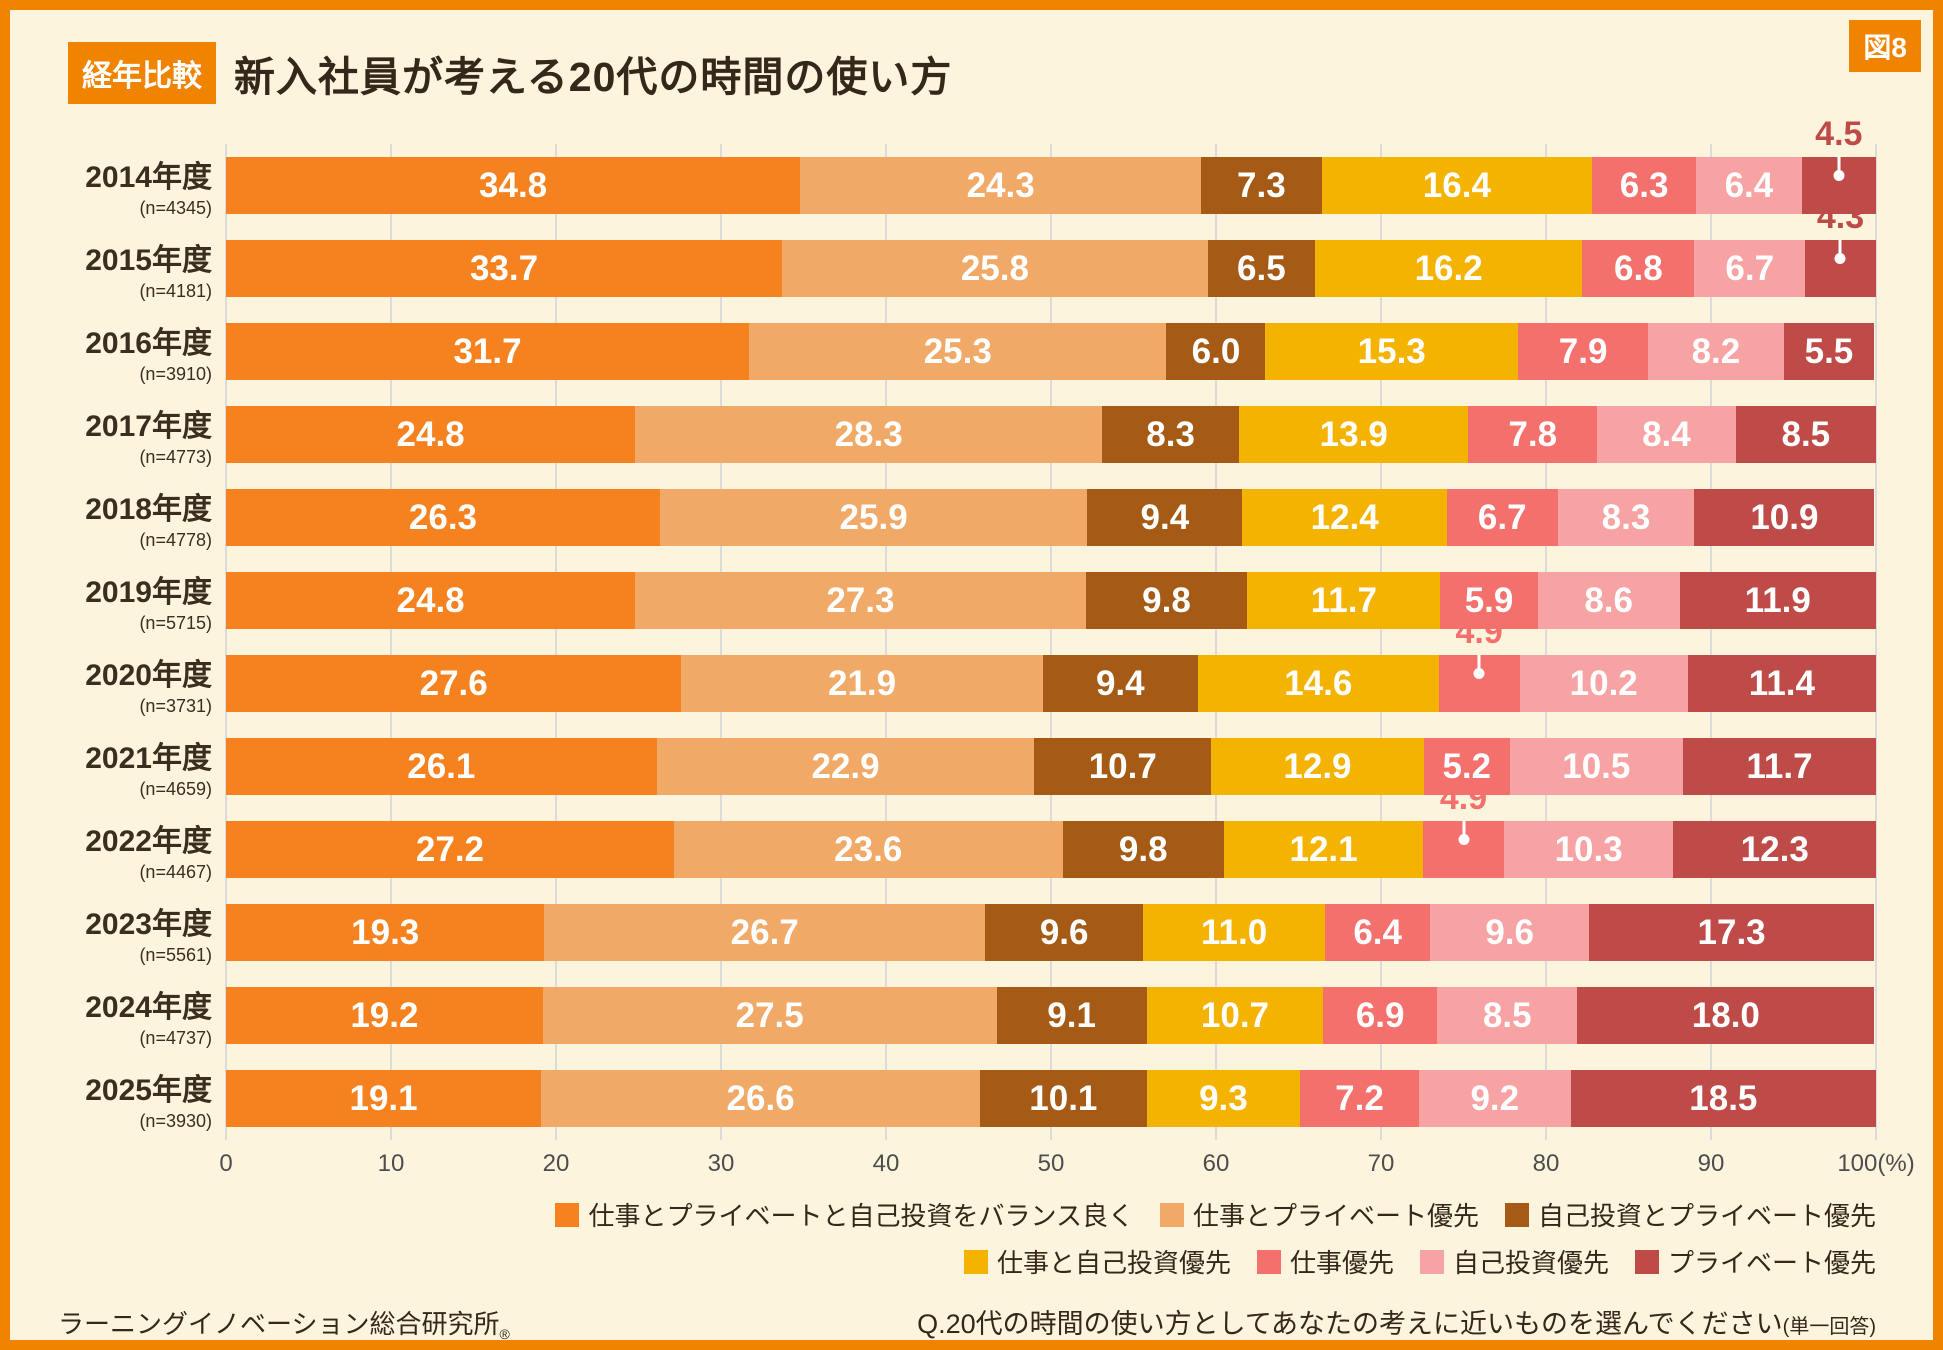 The width and height of the screenshot is (1943, 1350). I want to click on stacked-bar: 26.3 25.9 9.4 12.4 6.7 8.3 10.9, so click(1051, 517).